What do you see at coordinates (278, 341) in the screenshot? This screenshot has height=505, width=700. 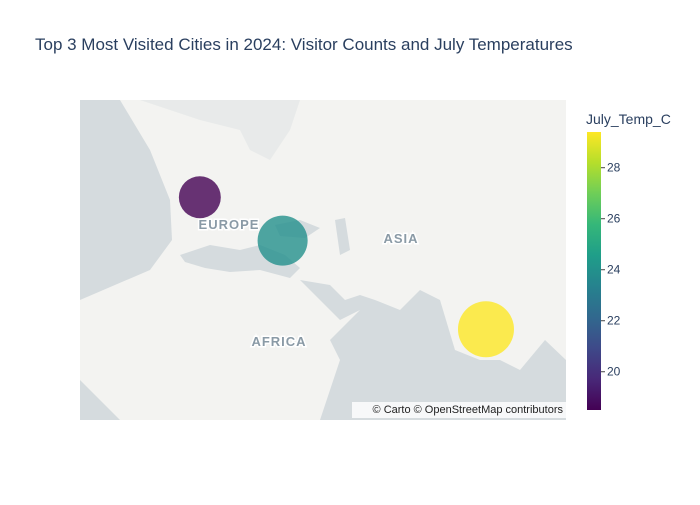 I see `map-label: AFRICA` at bounding box center [278, 341].